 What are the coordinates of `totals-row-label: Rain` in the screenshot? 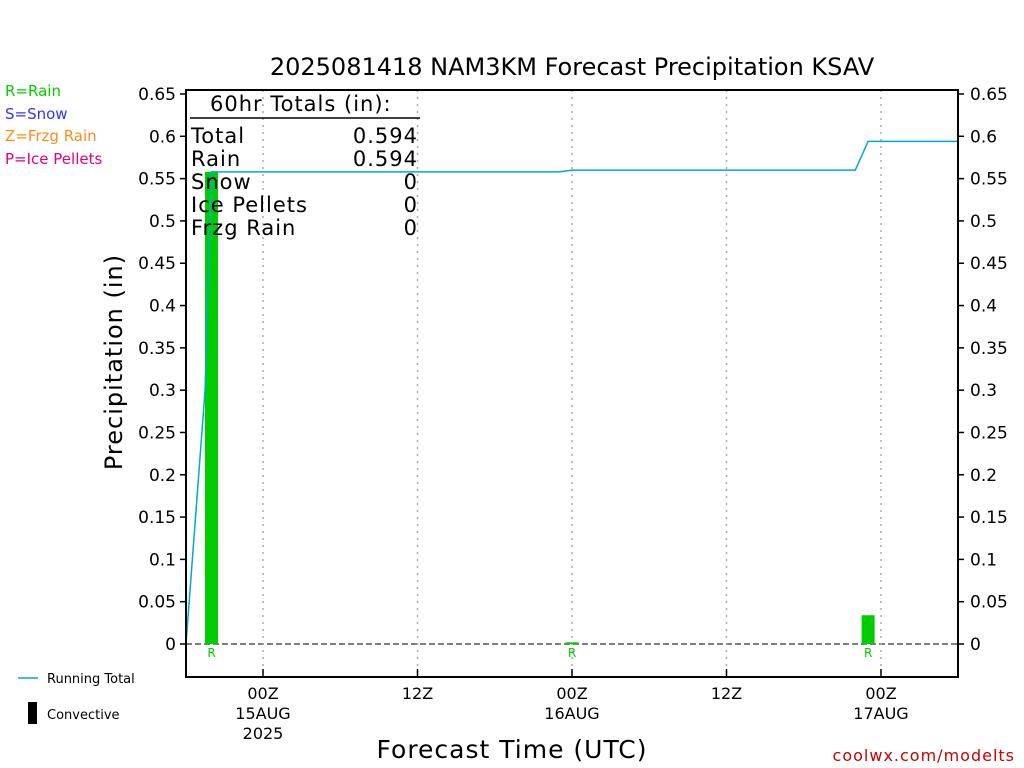 It's located at (216, 159).